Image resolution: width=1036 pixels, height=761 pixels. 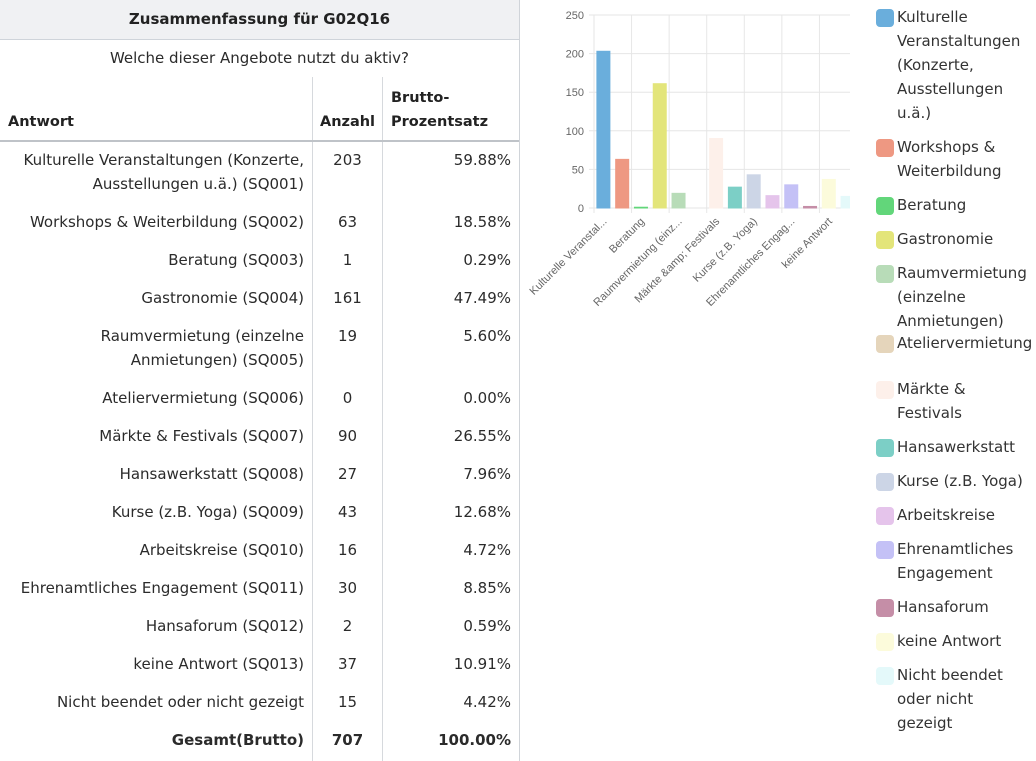 I want to click on legend-item: Kurse (z.B. Yoga), so click(x=956, y=481).